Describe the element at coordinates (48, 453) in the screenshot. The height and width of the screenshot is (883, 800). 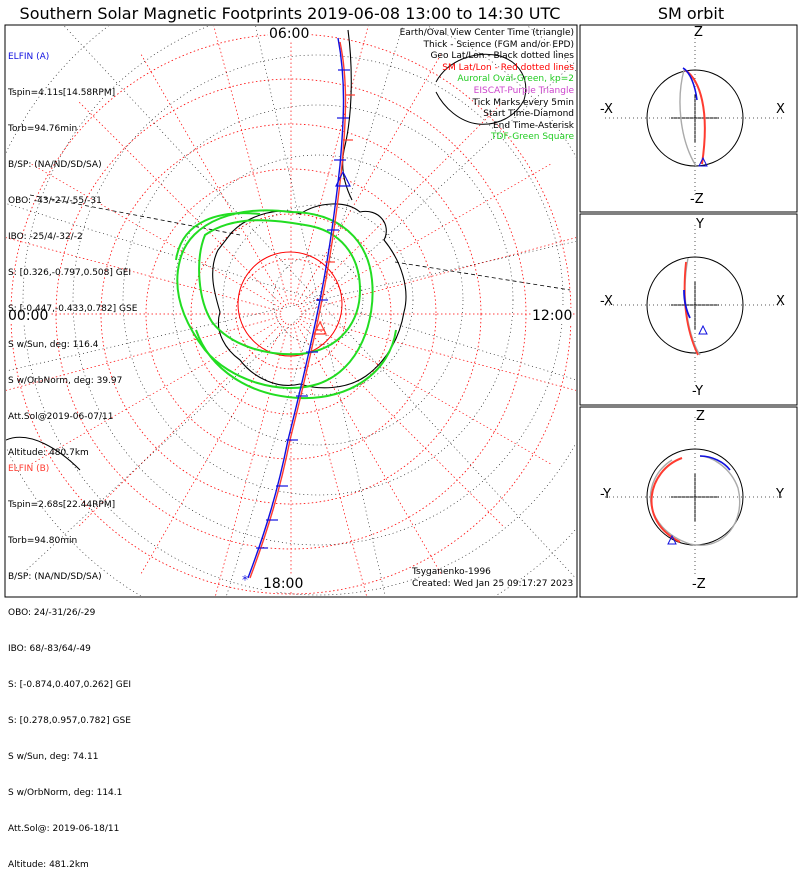
I see `elfin-a-line: Altitude: 480.7km` at that location.